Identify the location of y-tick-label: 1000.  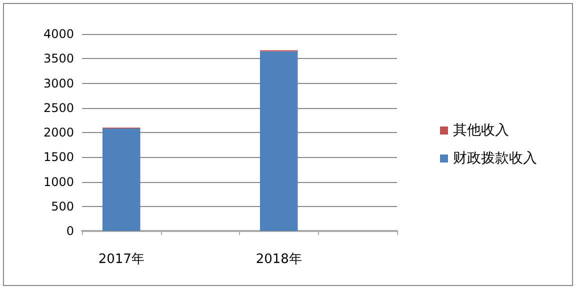
(58, 181).